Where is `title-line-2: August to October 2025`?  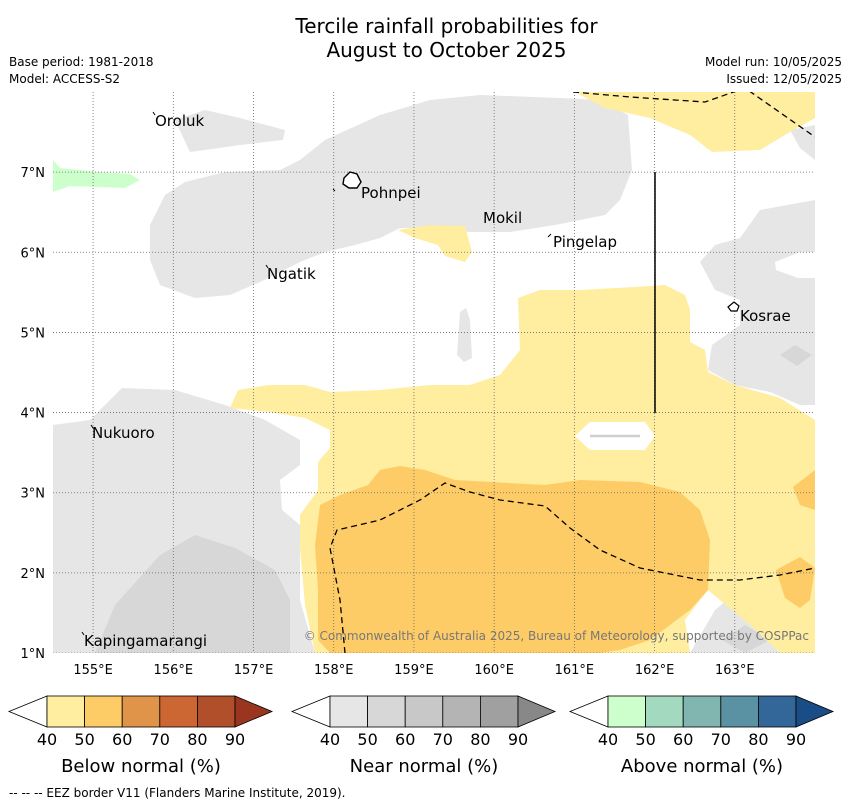
title-line-2: August to October 2025 is located at coordinates (446, 50).